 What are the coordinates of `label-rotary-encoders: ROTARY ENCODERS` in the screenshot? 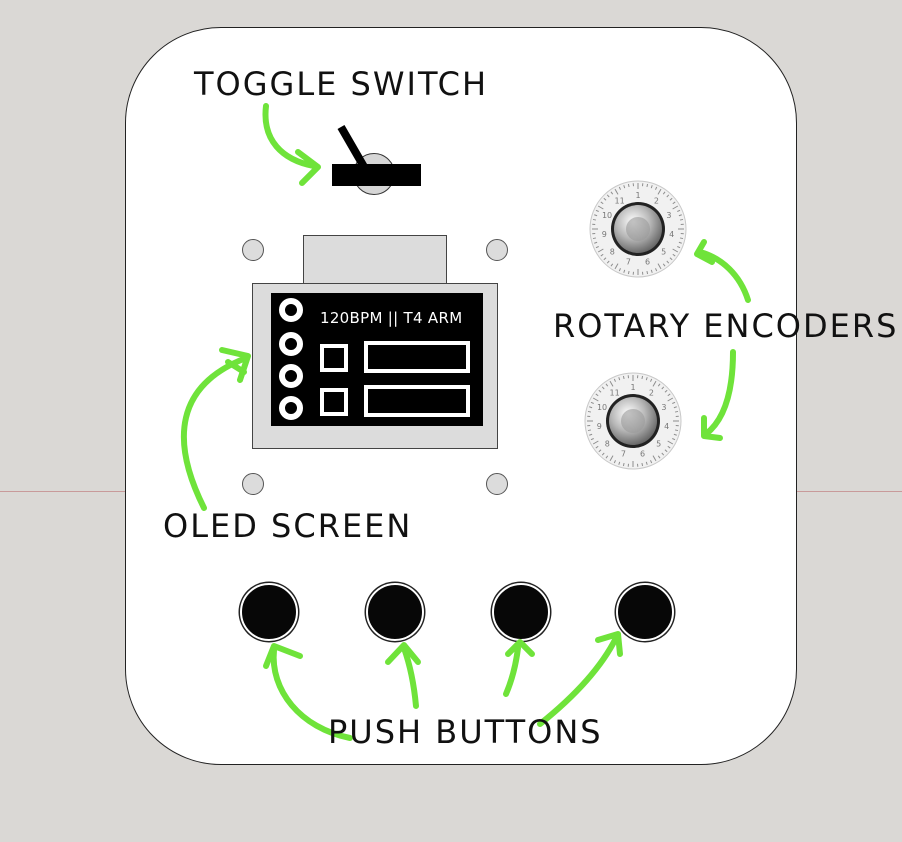 It's located at (726, 326).